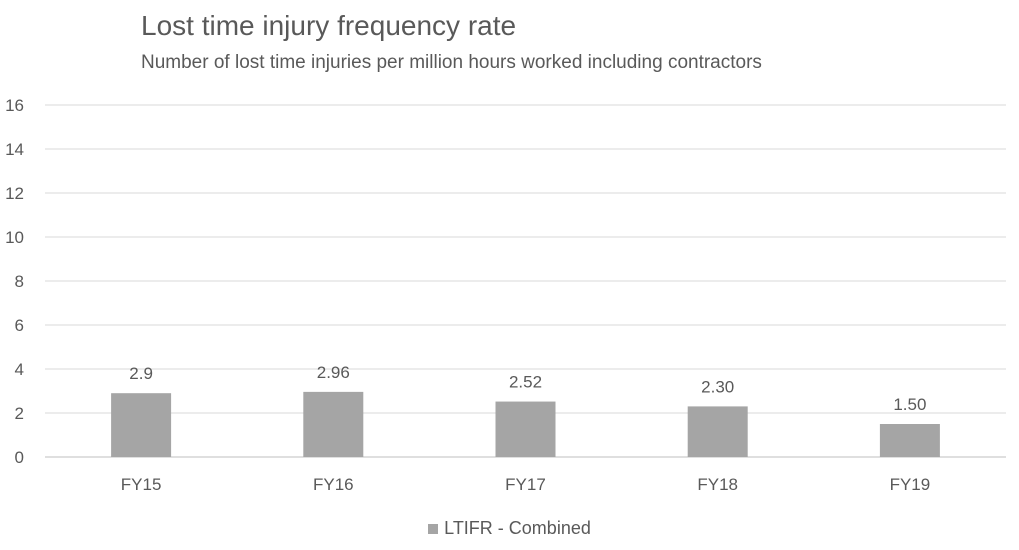  Describe the element at coordinates (14, 193) in the screenshot. I see `y-tick-label: 12` at that location.